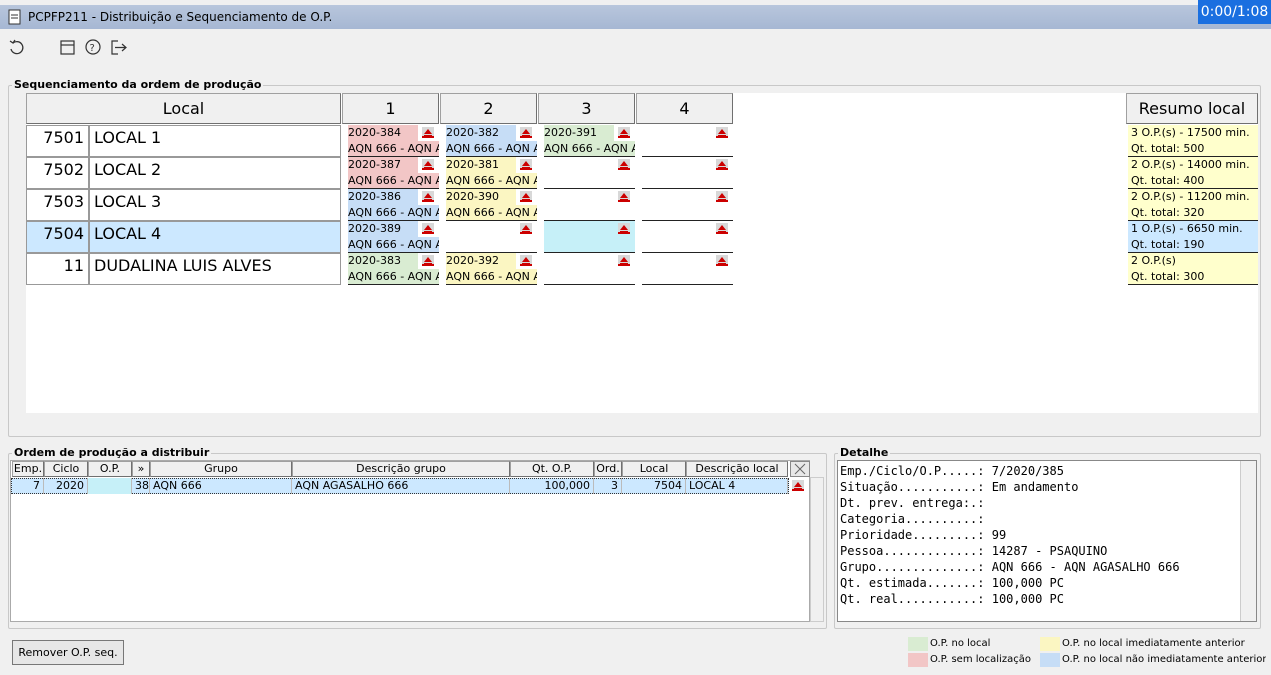 This screenshot has width=1271, height=675. What do you see at coordinates (383, 261) in the screenshot?
I see `op-number: 2020-383` at bounding box center [383, 261].